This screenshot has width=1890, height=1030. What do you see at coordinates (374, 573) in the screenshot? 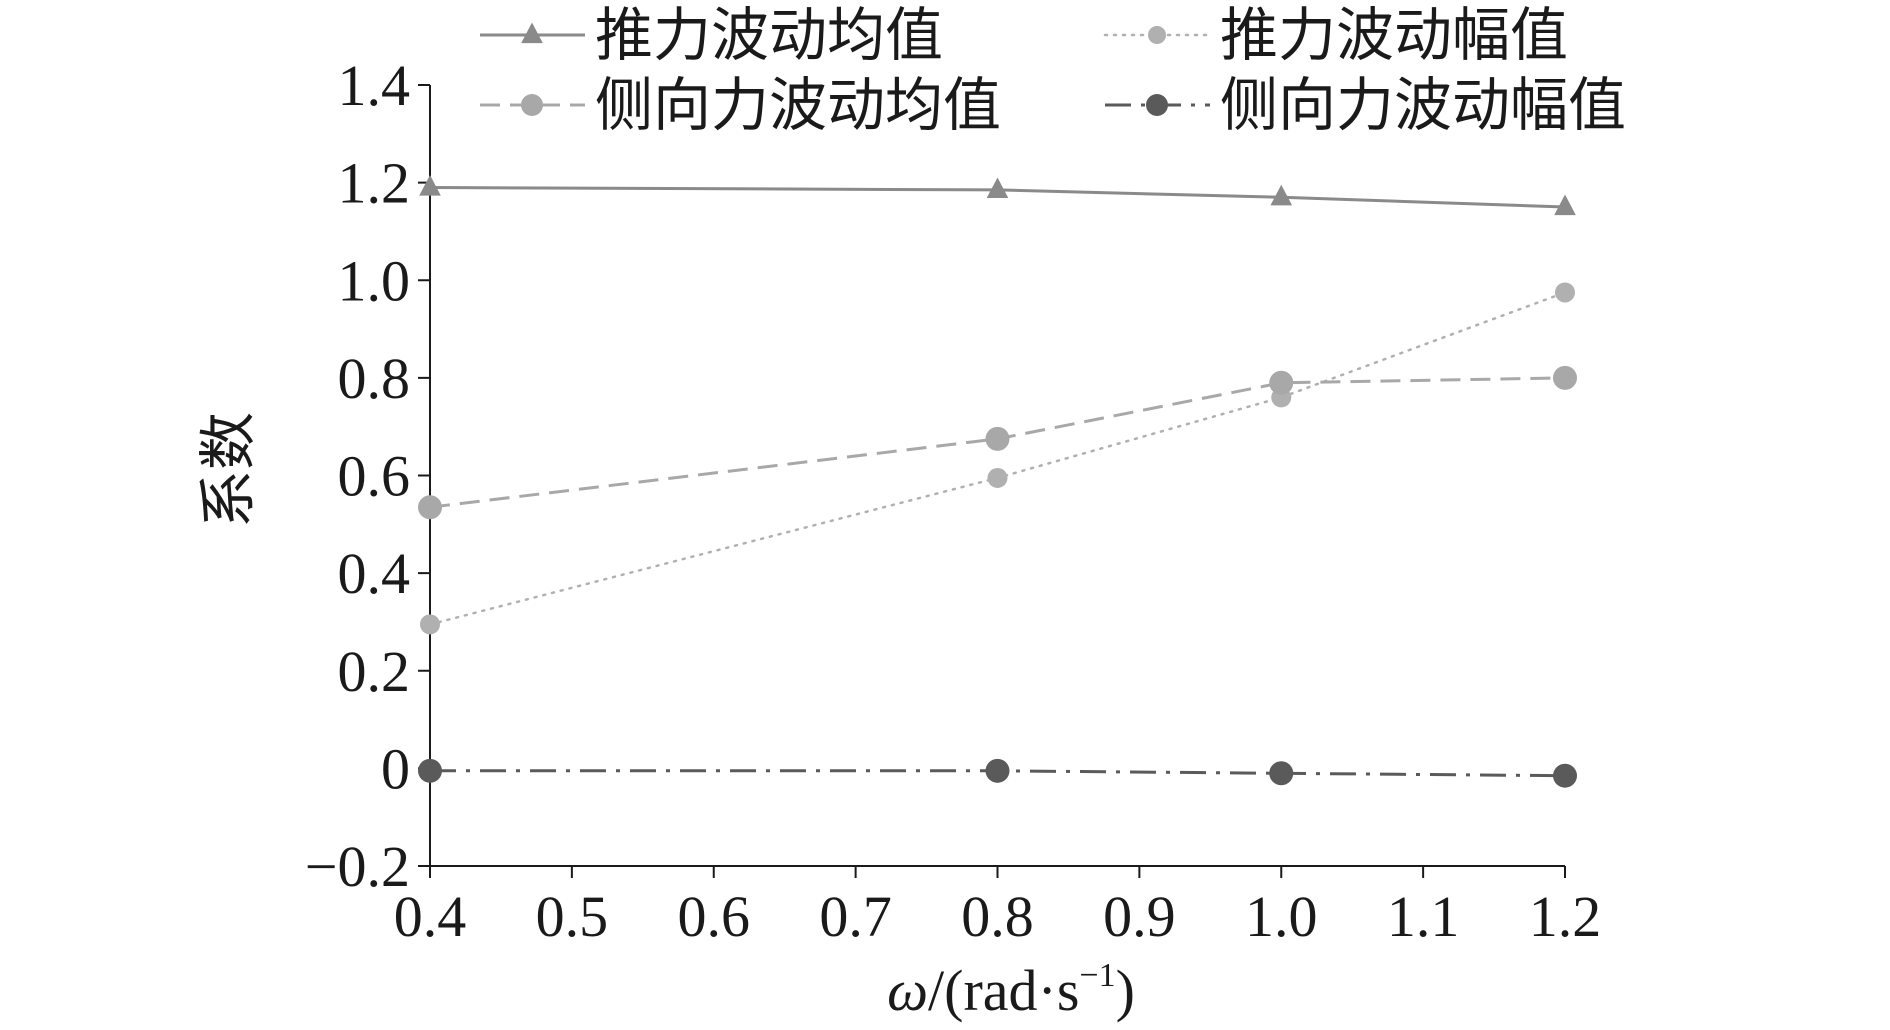
I see `y-tick-label: 0.4` at bounding box center [374, 573].